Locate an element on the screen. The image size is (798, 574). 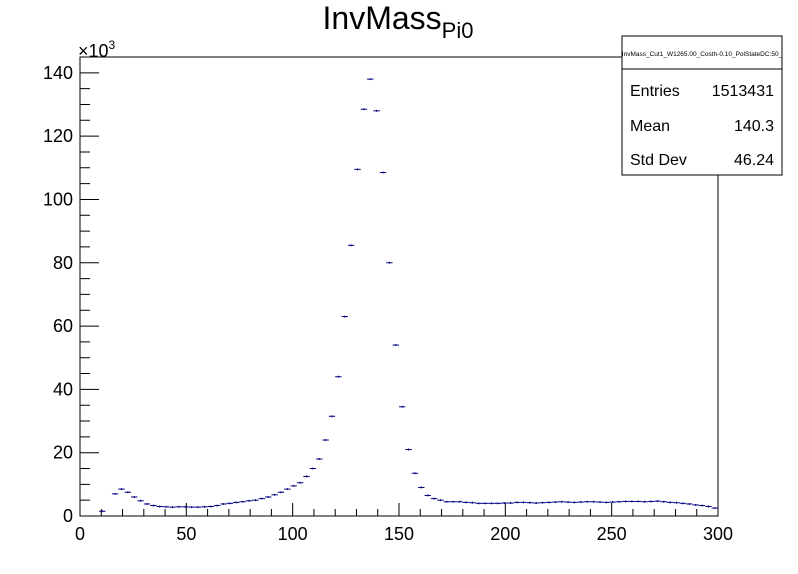
y-tick-label: 140 is located at coordinates (58, 73).